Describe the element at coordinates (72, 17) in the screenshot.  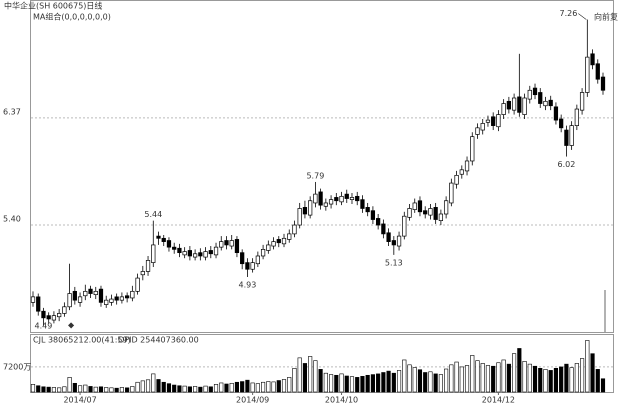
I see `indicator-title: MA组合(0,0,0,0,0,0)` at that location.